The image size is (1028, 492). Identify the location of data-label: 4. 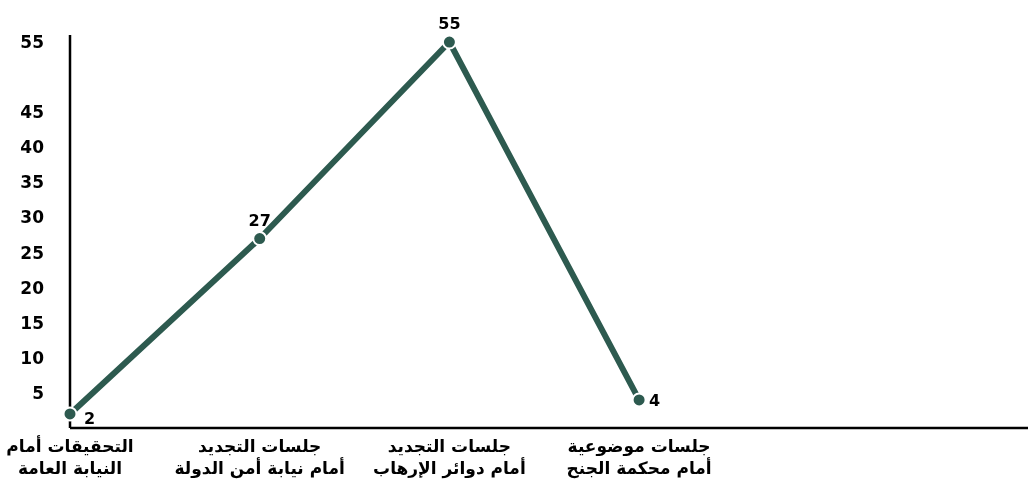
(655, 400).